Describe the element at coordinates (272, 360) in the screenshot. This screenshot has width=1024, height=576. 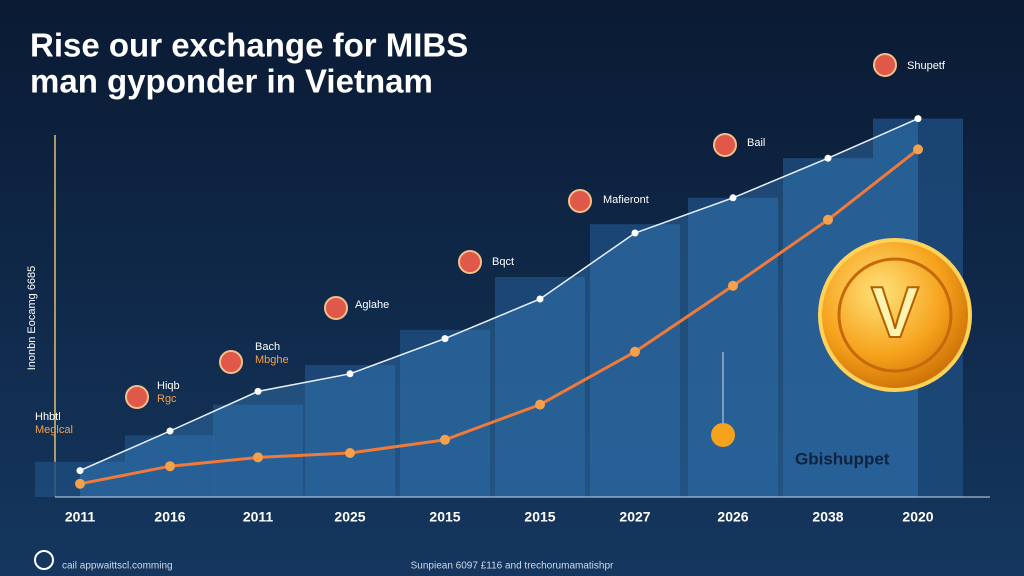
I see `annotation-text: Mbghe` at that location.